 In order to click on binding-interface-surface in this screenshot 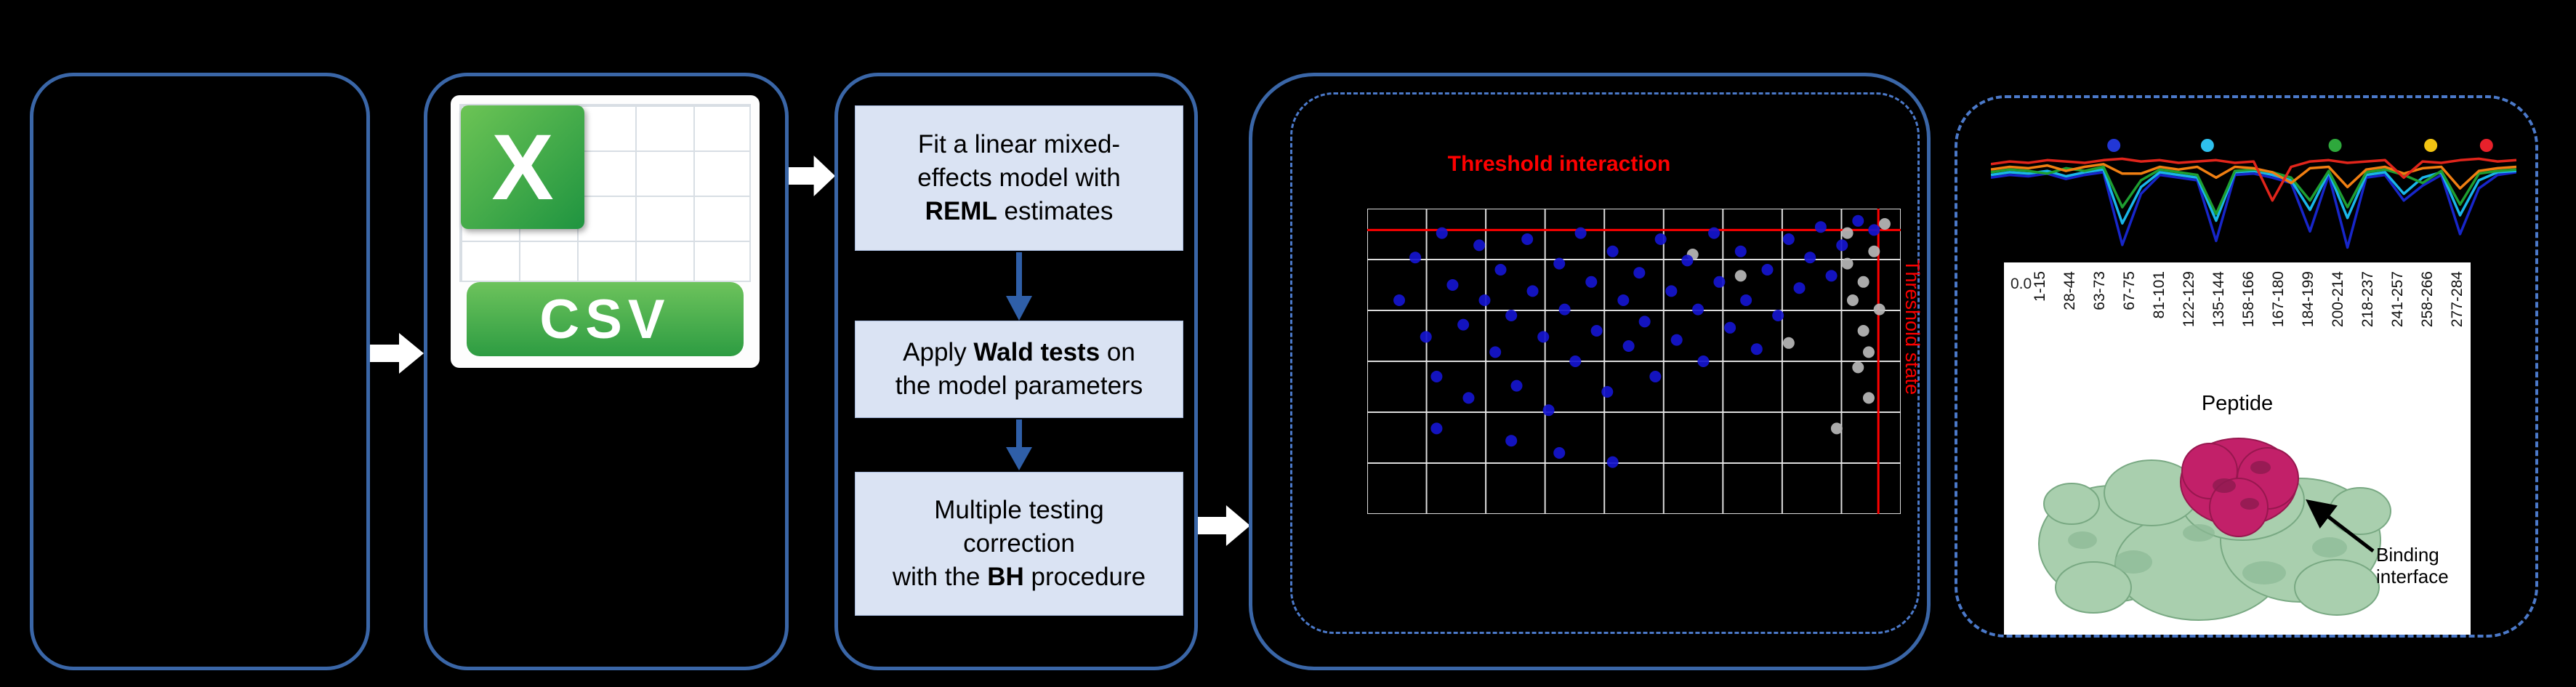, I will do `click(2239, 487)`.